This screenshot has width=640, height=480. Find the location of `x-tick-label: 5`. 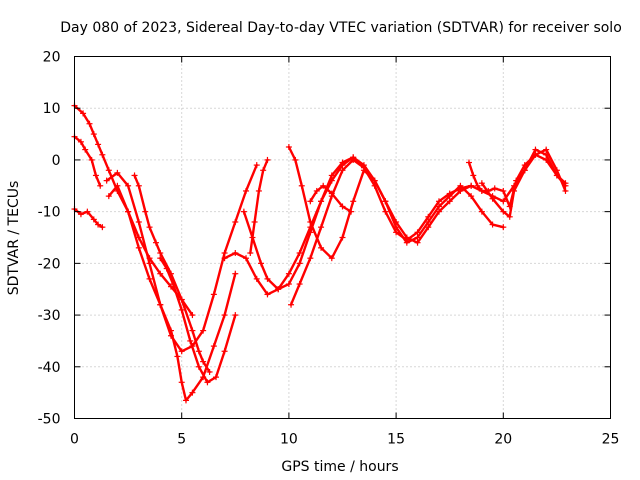

x-tick-label: 5 is located at coordinates (181, 440).